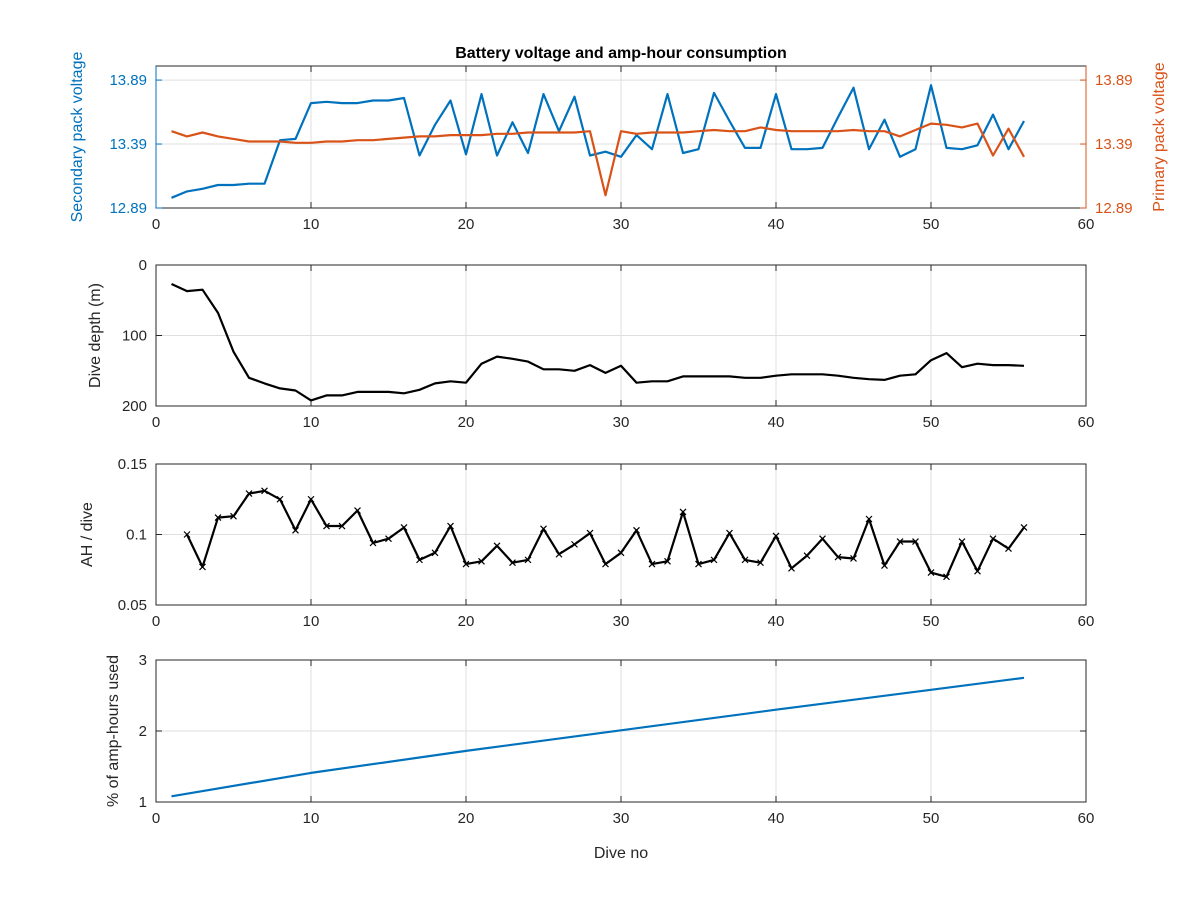 The image size is (1200, 900). Describe the element at coordinates (128, 144) in the screenshot. I see `y-tick-label: 13.39` at that location.